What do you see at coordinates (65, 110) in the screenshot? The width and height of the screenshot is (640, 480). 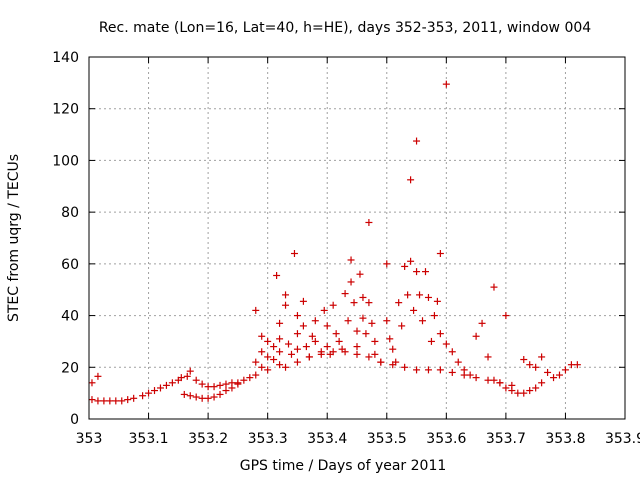 I see `y-tick-label: 120` at bounding box center [65, 110].